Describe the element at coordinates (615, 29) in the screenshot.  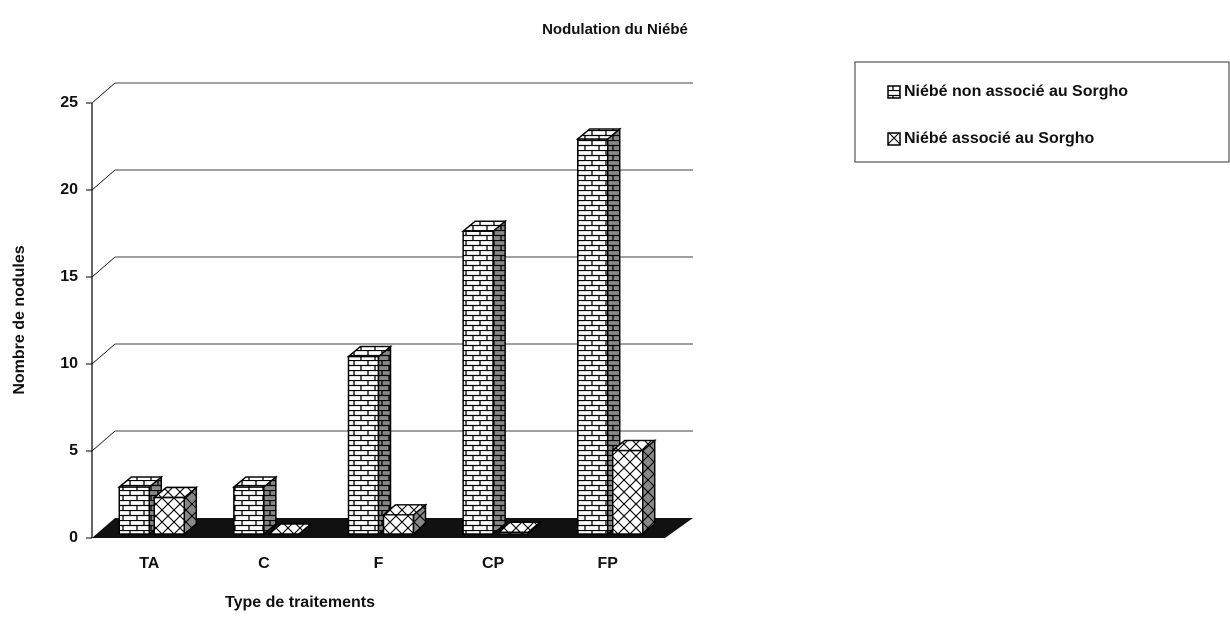
I see `chart-title: Nodulation du Niébé` at that location.